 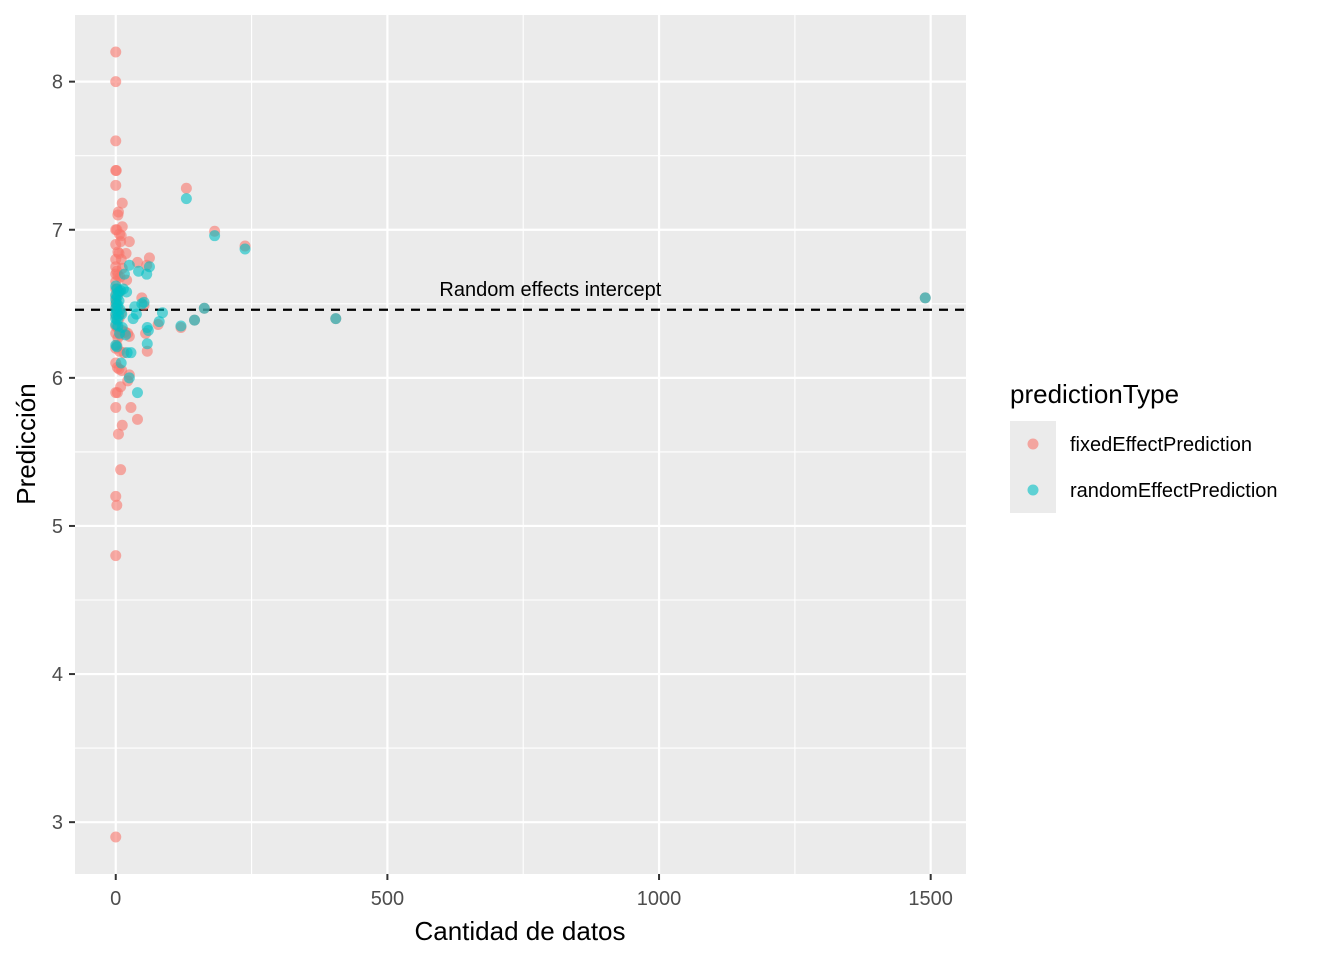 What do you see at coordinates (26, 443) in the screenshot?
I see `y-axis-title: Predicción` at bounding box center [26, 443].